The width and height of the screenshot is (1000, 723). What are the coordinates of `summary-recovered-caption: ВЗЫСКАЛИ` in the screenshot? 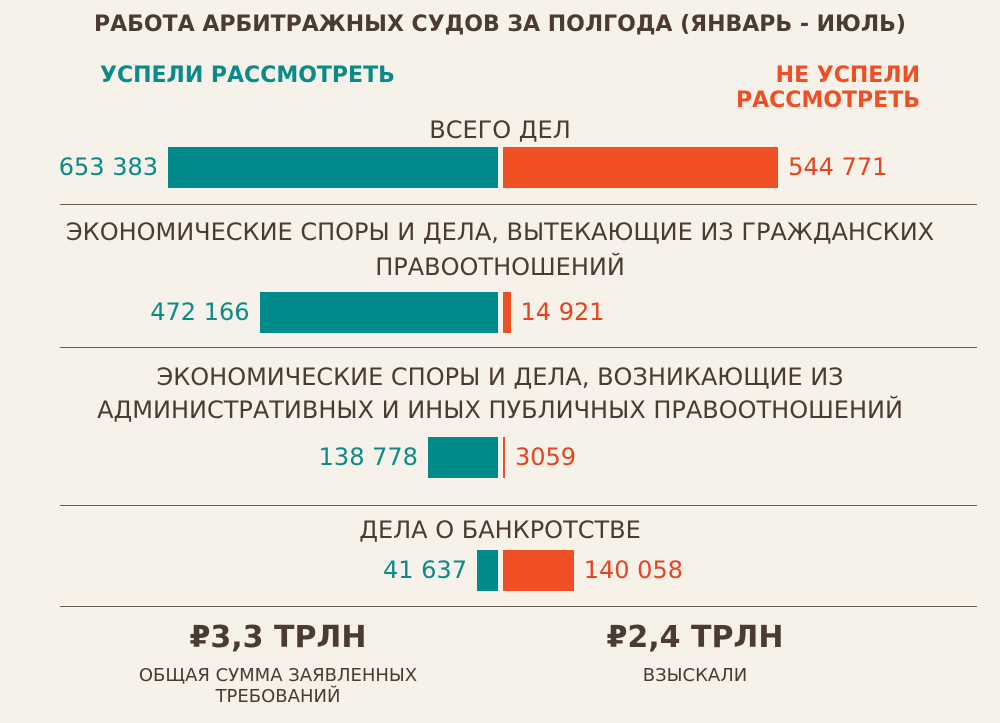 It's located at (695, 675).